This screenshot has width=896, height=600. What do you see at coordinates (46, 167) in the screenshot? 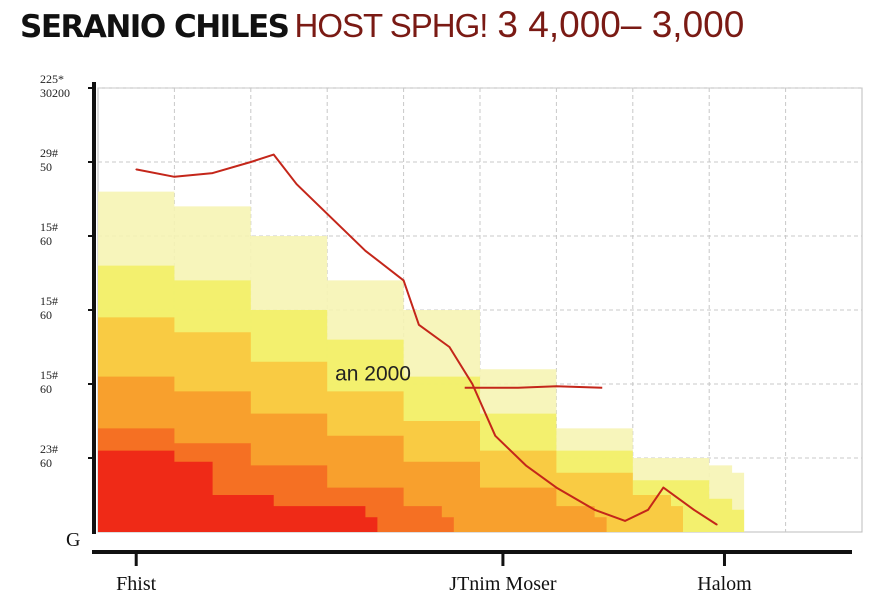
I see `y-tick-label-bottom: 50` at bounding box center [46, 167].